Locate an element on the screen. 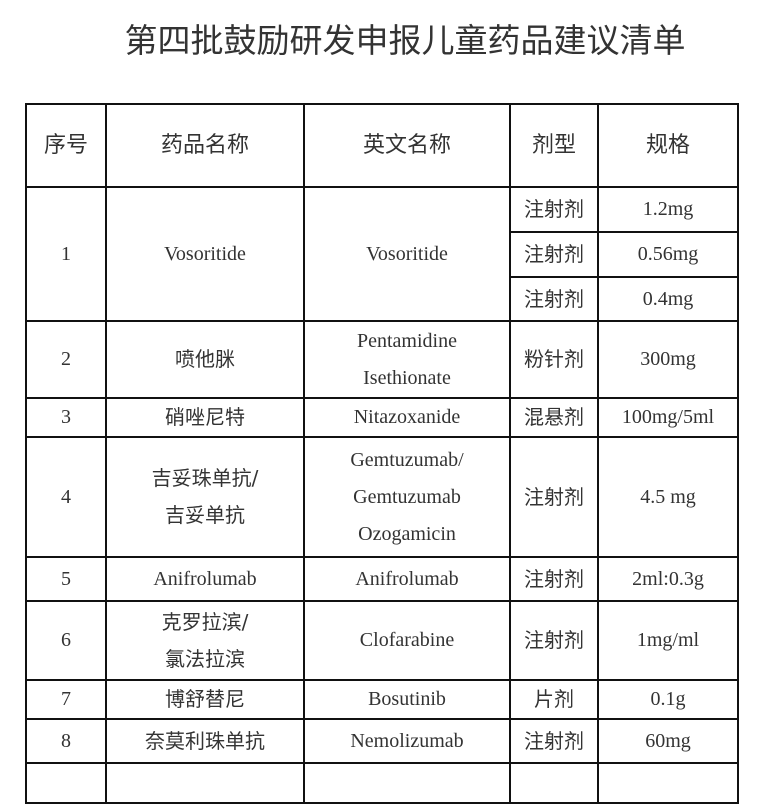  cell-spec: 60mg is located at coordinates (668, 741).